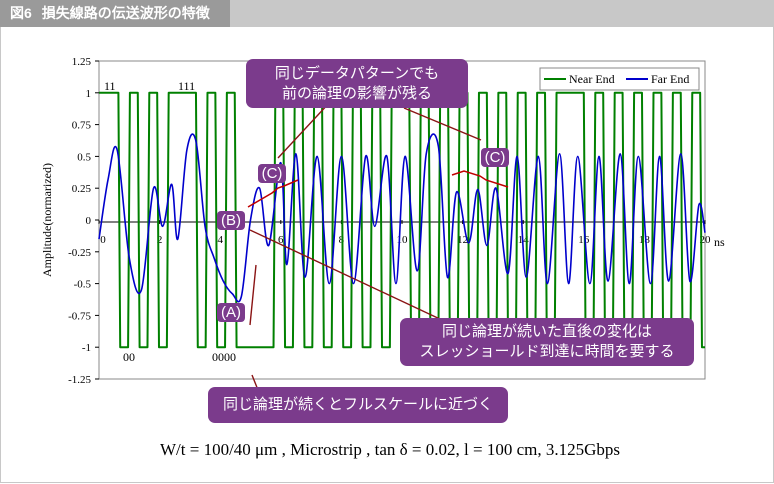 This screenshot has height=484, width=774. What do you see at coordinates (82, 189) in the screenshot?
I see `y-tick-label: 0.25` at bounding box center [82, 189].